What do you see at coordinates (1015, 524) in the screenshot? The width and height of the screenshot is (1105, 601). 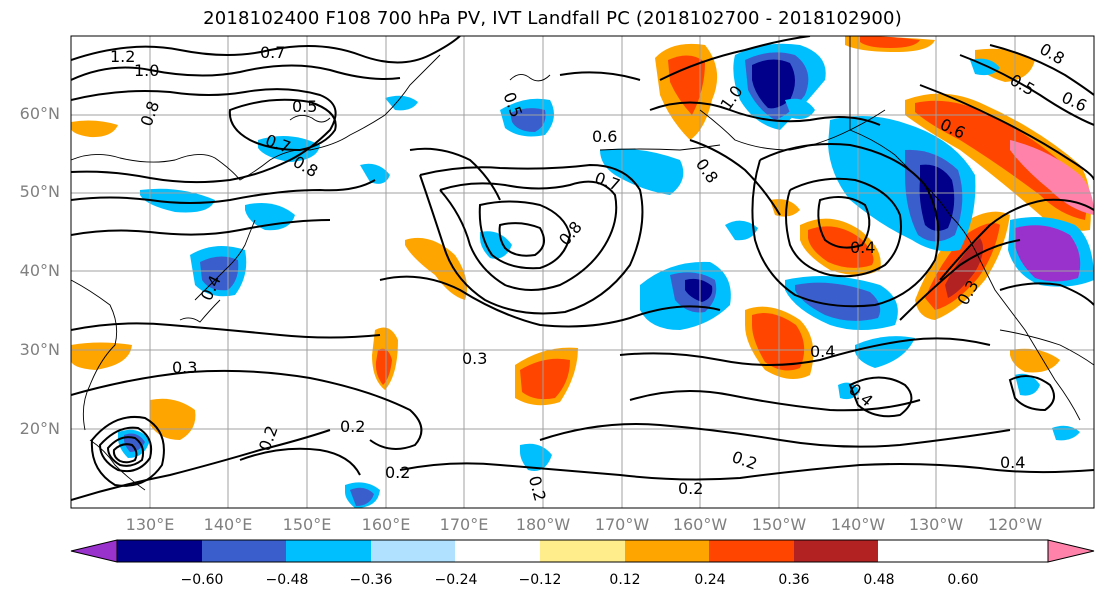 I see `lon-label: 120°W` at bounding box center [1015, 524].